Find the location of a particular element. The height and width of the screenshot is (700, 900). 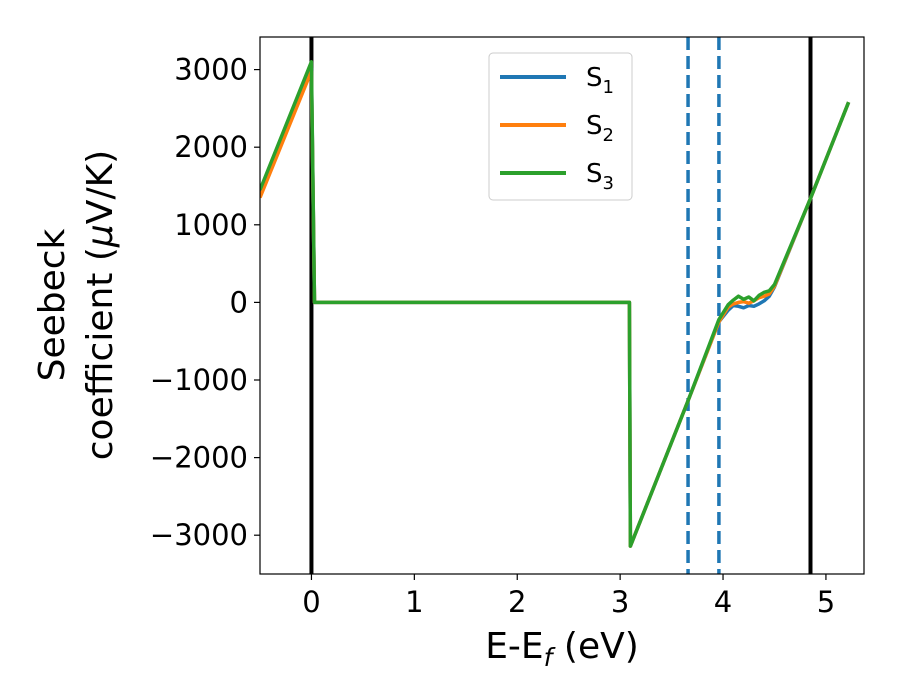

y-axis-ticks: −3000 −2000 −1000 0 1000 2000 3000 is located at coordinates (205, 302).